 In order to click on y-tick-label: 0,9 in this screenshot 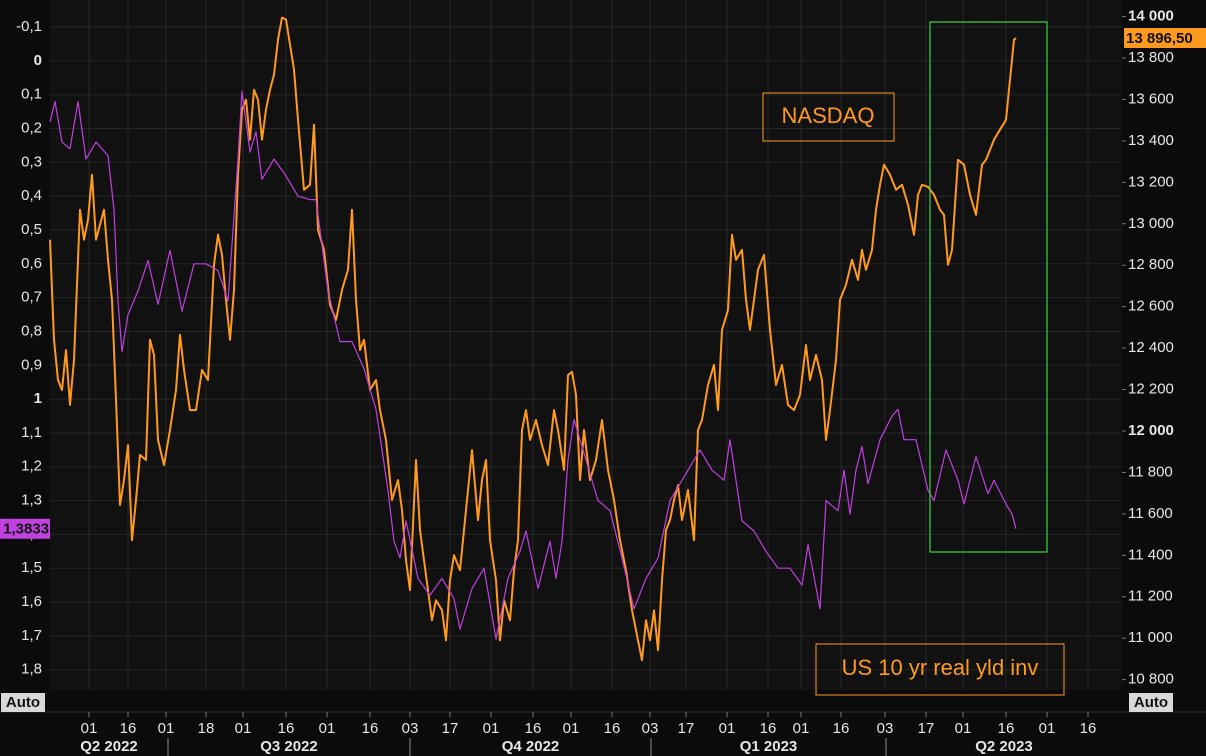, I will do `click(31, 364)`.